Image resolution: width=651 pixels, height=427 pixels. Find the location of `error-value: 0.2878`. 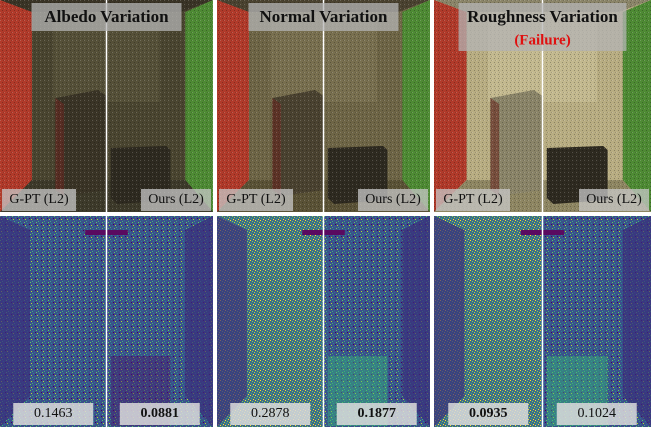

error-value: 0.2878 is located at coordinates (270, 413).